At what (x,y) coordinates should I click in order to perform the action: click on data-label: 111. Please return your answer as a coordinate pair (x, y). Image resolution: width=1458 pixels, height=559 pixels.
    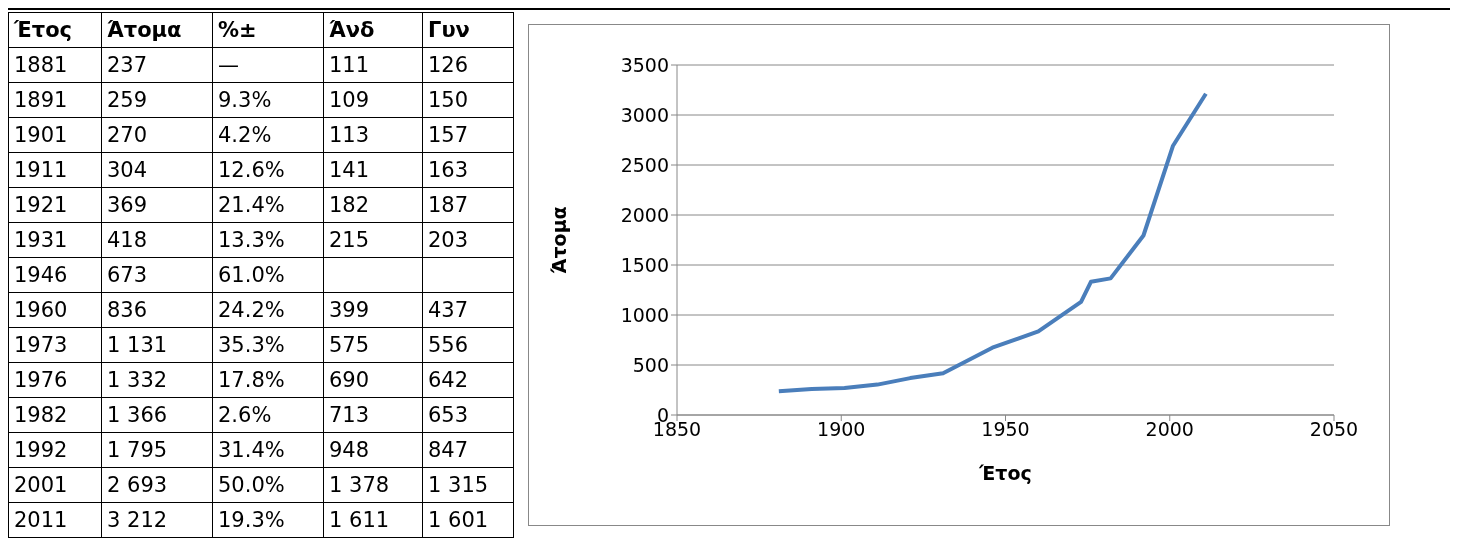
    Looking at the image, I should click on (373, 65).